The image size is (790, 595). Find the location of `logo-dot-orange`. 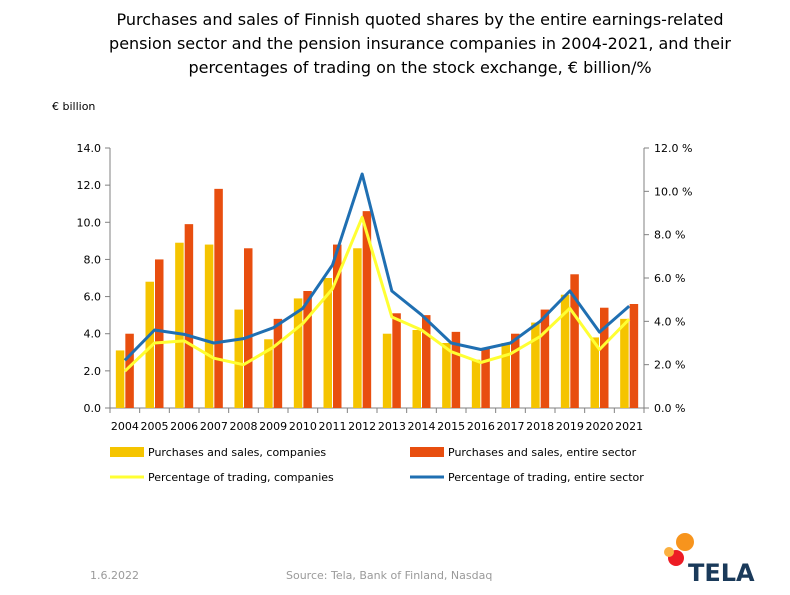

logo-dot-orange is located at coordinates (685, 542).